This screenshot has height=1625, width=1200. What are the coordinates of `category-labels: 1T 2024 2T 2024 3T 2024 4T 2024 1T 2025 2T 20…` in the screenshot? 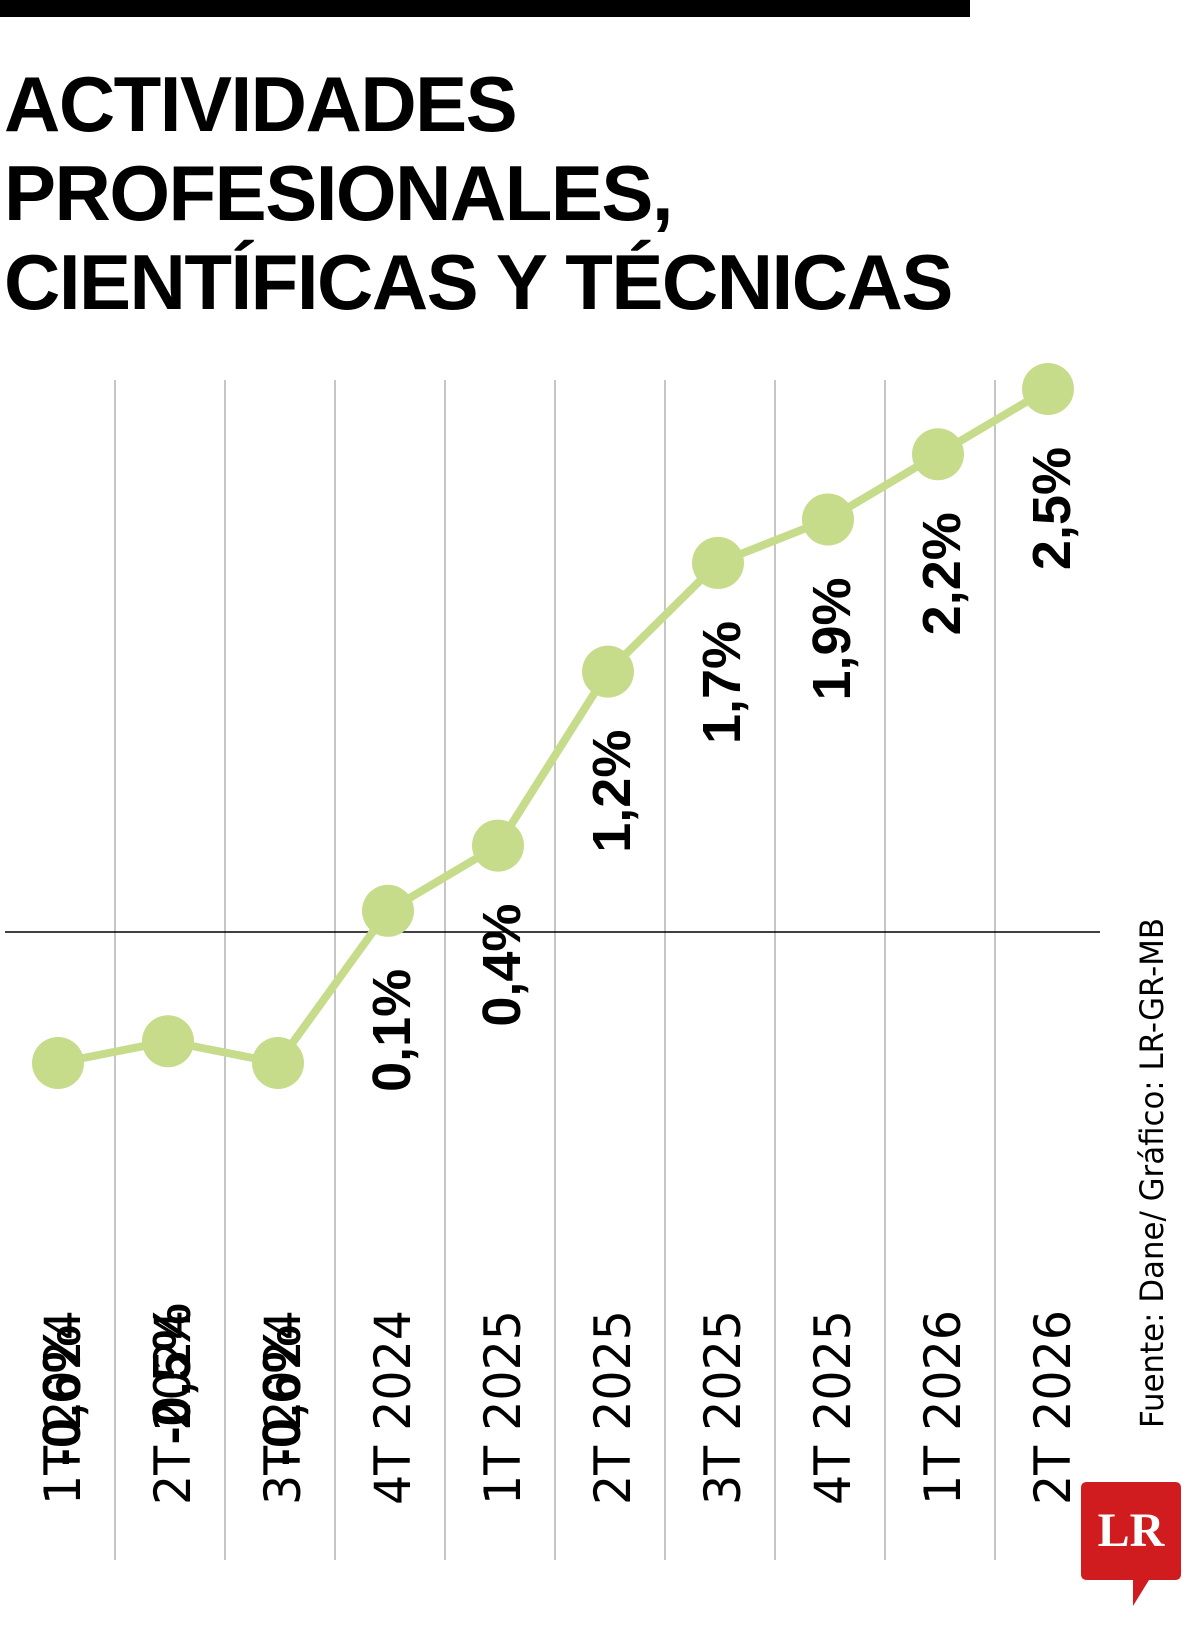 It's located at (558, 1407).